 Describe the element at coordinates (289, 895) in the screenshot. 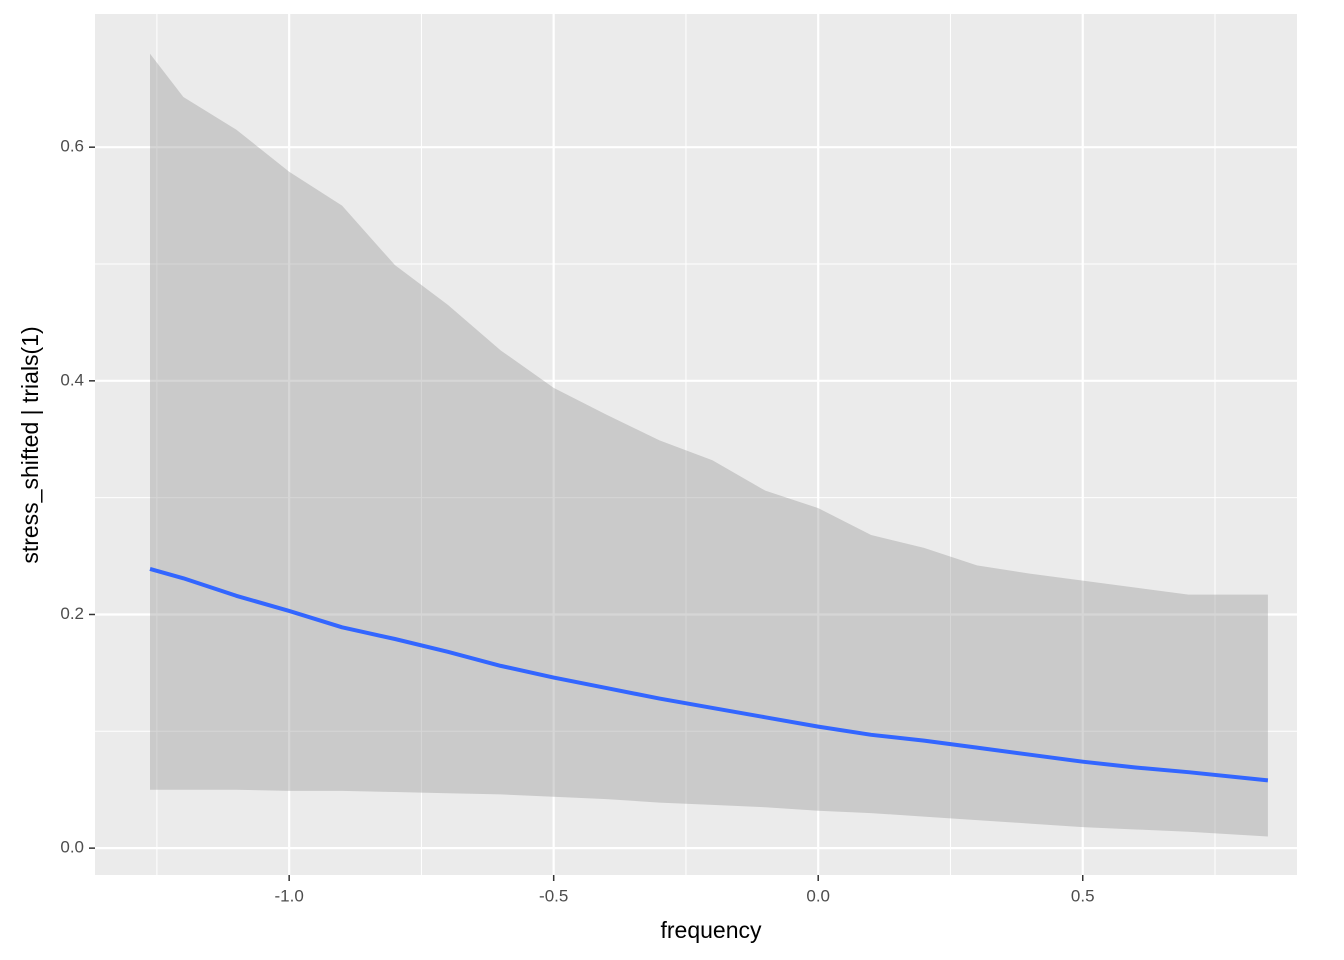

I see `x-tick-label: -1.0` at that location.